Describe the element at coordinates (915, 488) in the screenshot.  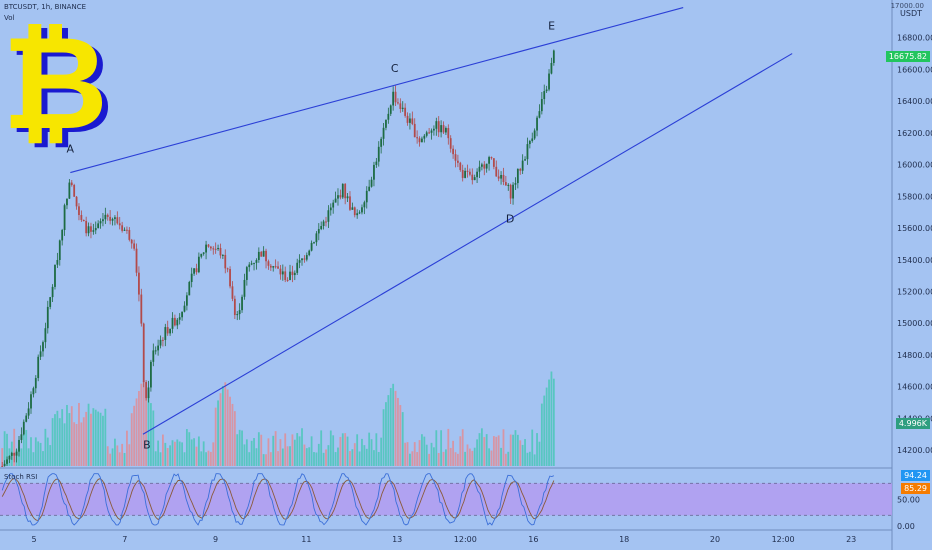
I see `stoch-d-tag: 85.29` at that location.